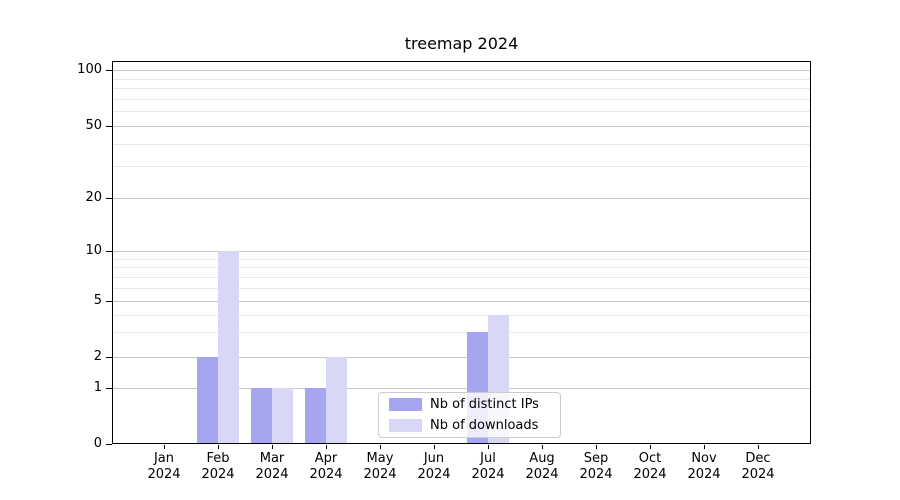  Describe the element at coordinates (93, 250) in the screenshot. I see `y-axis-tick-label: 10` at that location.